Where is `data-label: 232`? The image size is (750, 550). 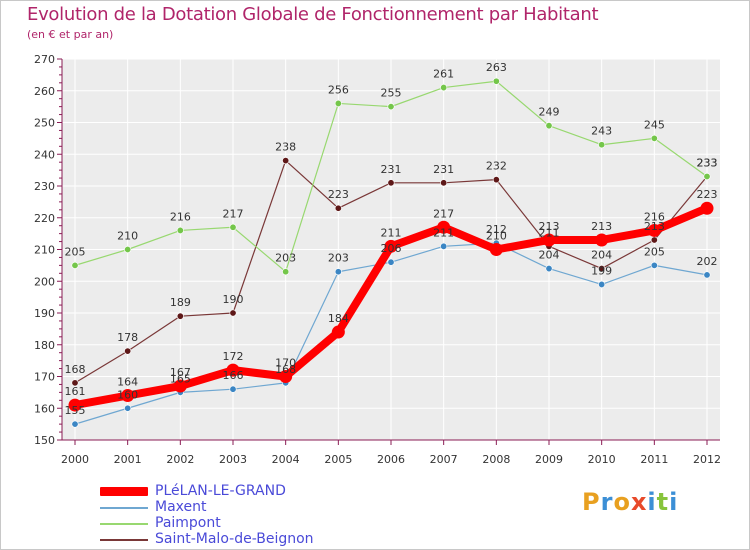 data-label: 232 is located at coordinates (496, 166).